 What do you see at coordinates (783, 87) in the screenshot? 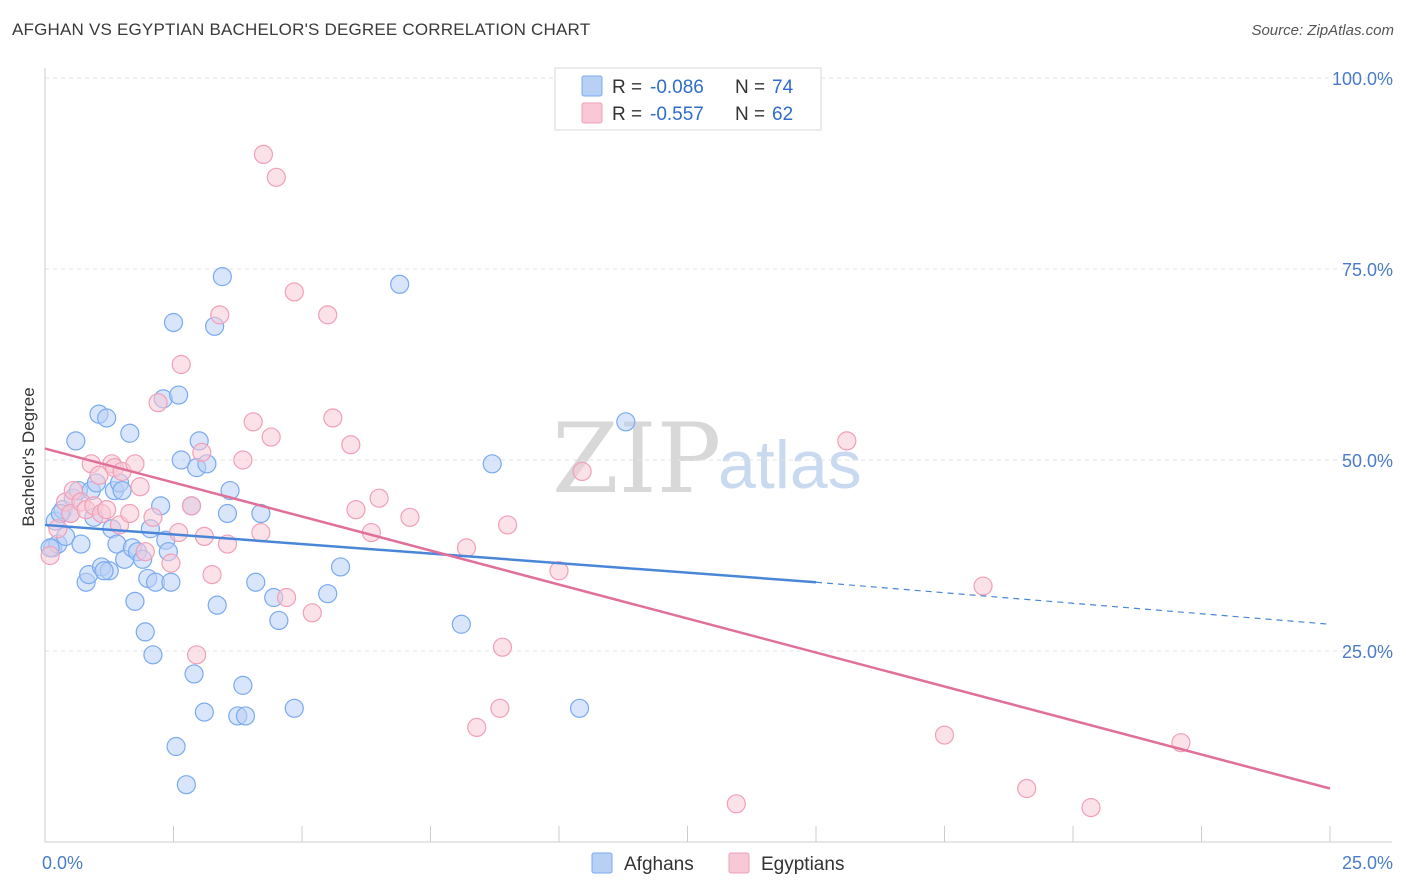
I see `legend-n-value-afghans: 74` at bounding box center [783, 87].